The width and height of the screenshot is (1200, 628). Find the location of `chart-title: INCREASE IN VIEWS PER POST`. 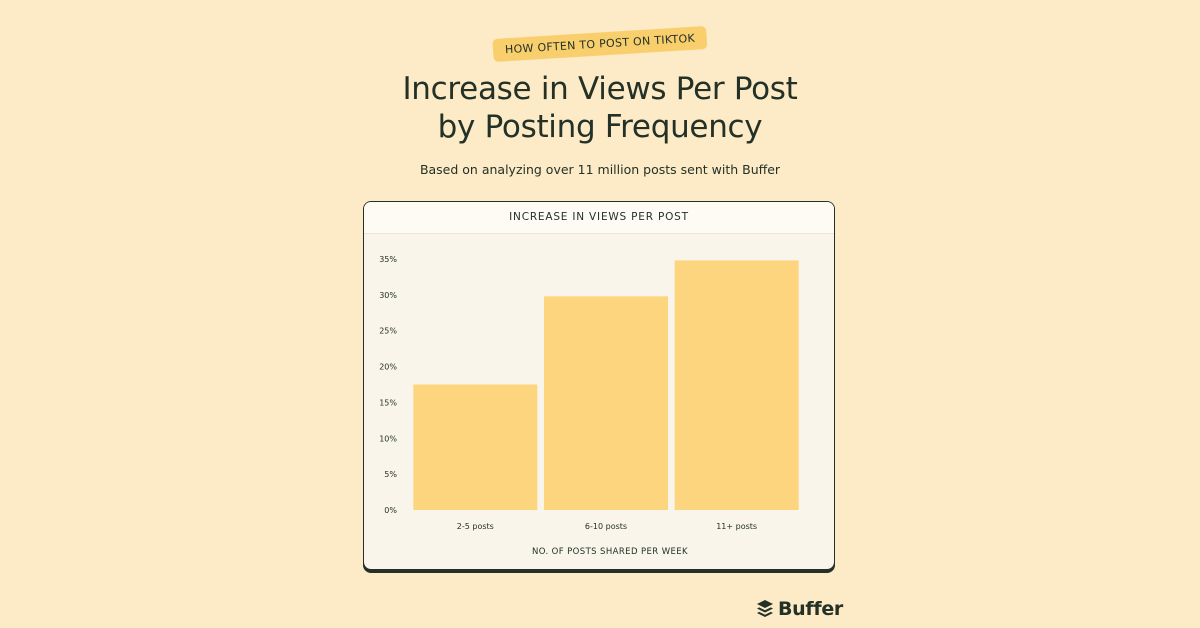

chart-title: INCREASE IN VIEWS PER POST is located at coordinates (599, 218).